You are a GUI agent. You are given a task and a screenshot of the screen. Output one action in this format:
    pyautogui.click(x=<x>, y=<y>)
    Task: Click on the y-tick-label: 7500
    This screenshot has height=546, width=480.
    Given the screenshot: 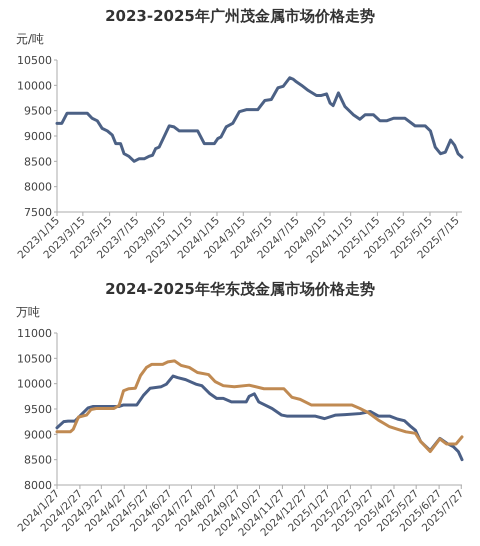 What is the action you would take?
    pyautogui.click(x=38, y=212)
    